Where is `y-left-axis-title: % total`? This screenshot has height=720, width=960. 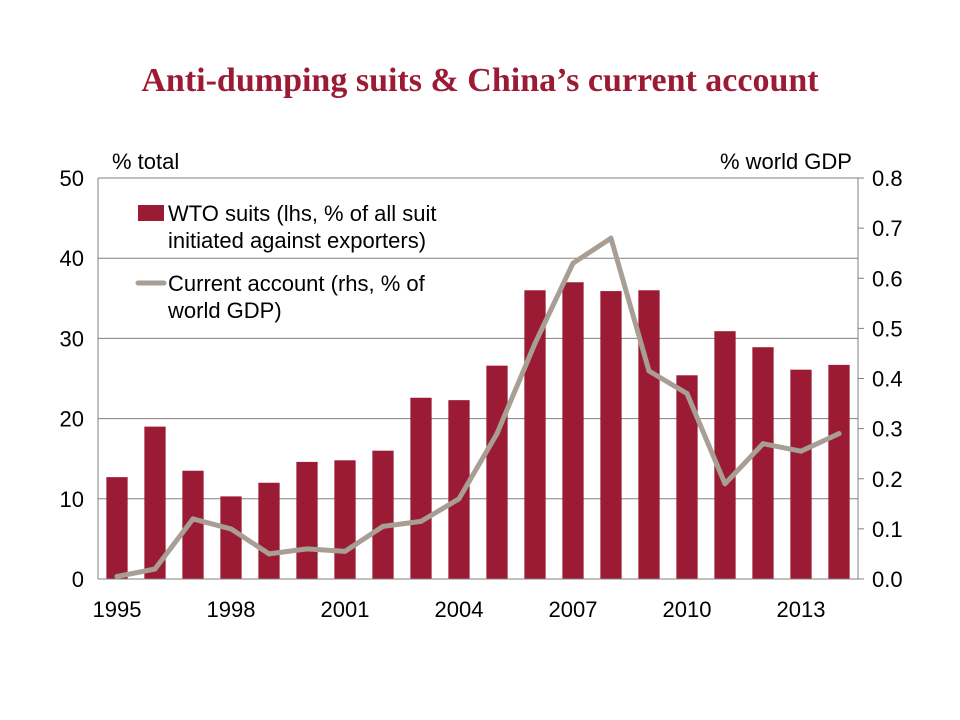 y-left-axis-title: % total is located at coordinates (145, 161).